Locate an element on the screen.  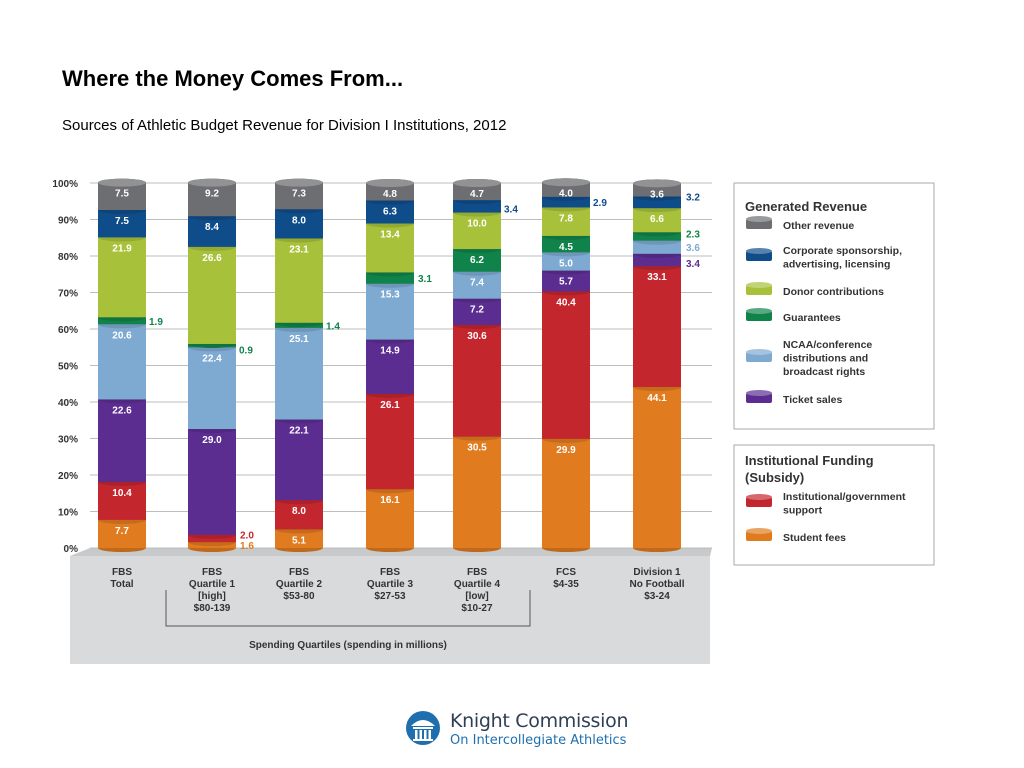
data-label: 7.3 is located at coordinates (299, 194).